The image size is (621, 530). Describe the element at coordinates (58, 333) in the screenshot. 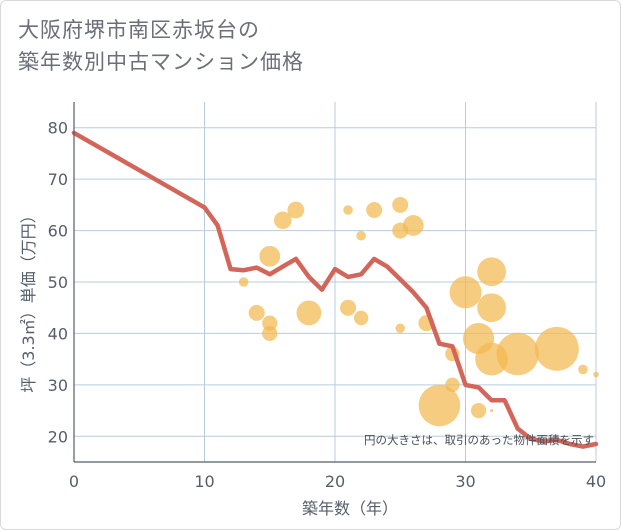

I see `y-tick-label: 40` at that location.